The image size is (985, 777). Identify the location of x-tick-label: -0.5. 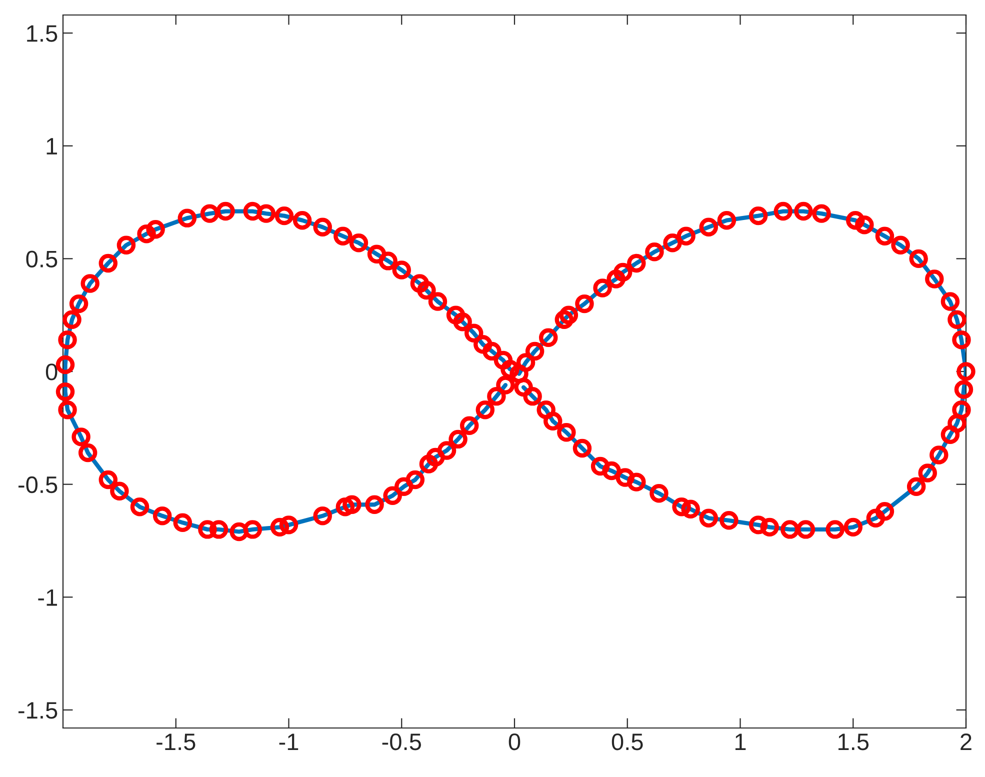
(401, 741).